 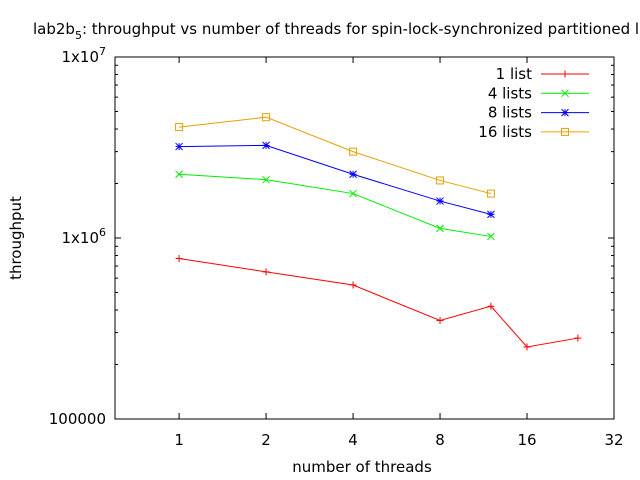 What do you see at coordinates (77, 419) in the screenshot?
I see `y-tick-label: 100000` at bounding box center [77, 419].